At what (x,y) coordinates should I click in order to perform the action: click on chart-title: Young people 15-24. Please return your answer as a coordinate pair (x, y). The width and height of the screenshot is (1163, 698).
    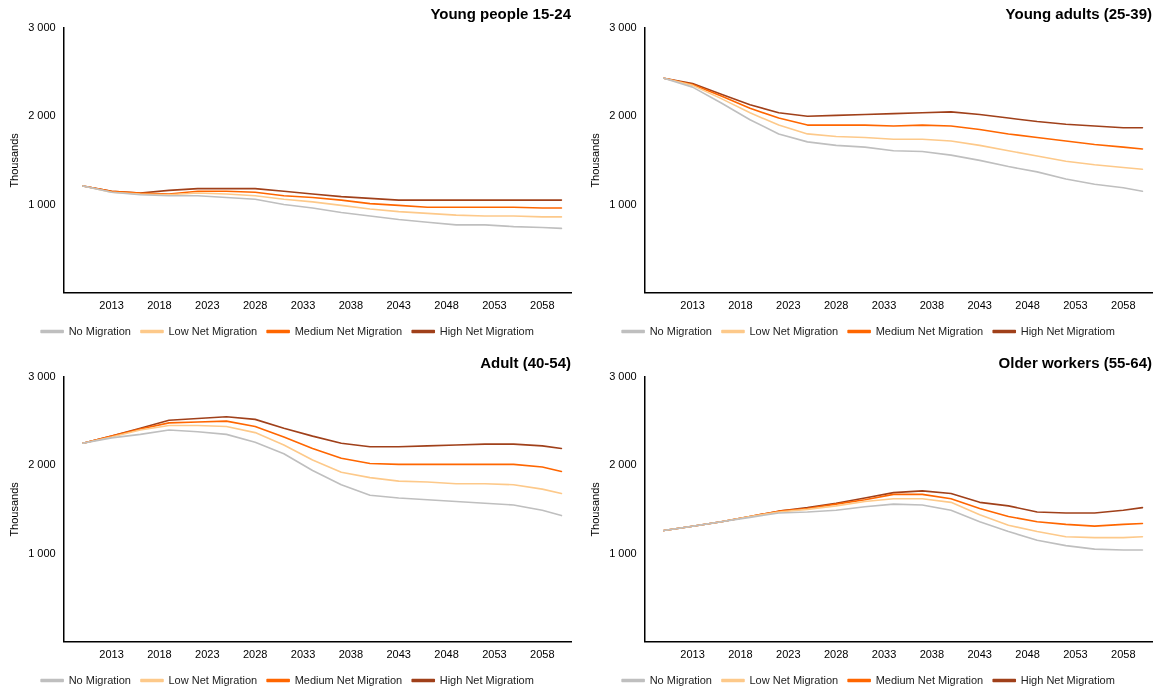
    Looking at the image, I should click on (501, 14).